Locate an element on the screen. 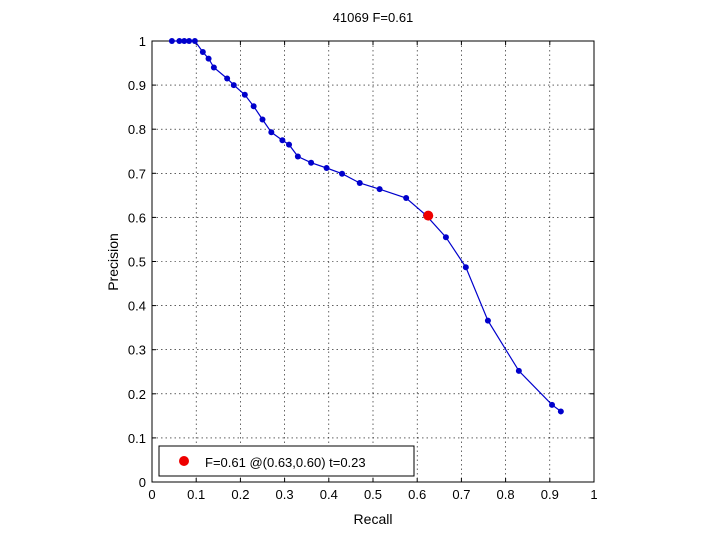 The height and width of the screenshot is (545, 720). x-tick-label: 1 is located at coordinates (593, 494).